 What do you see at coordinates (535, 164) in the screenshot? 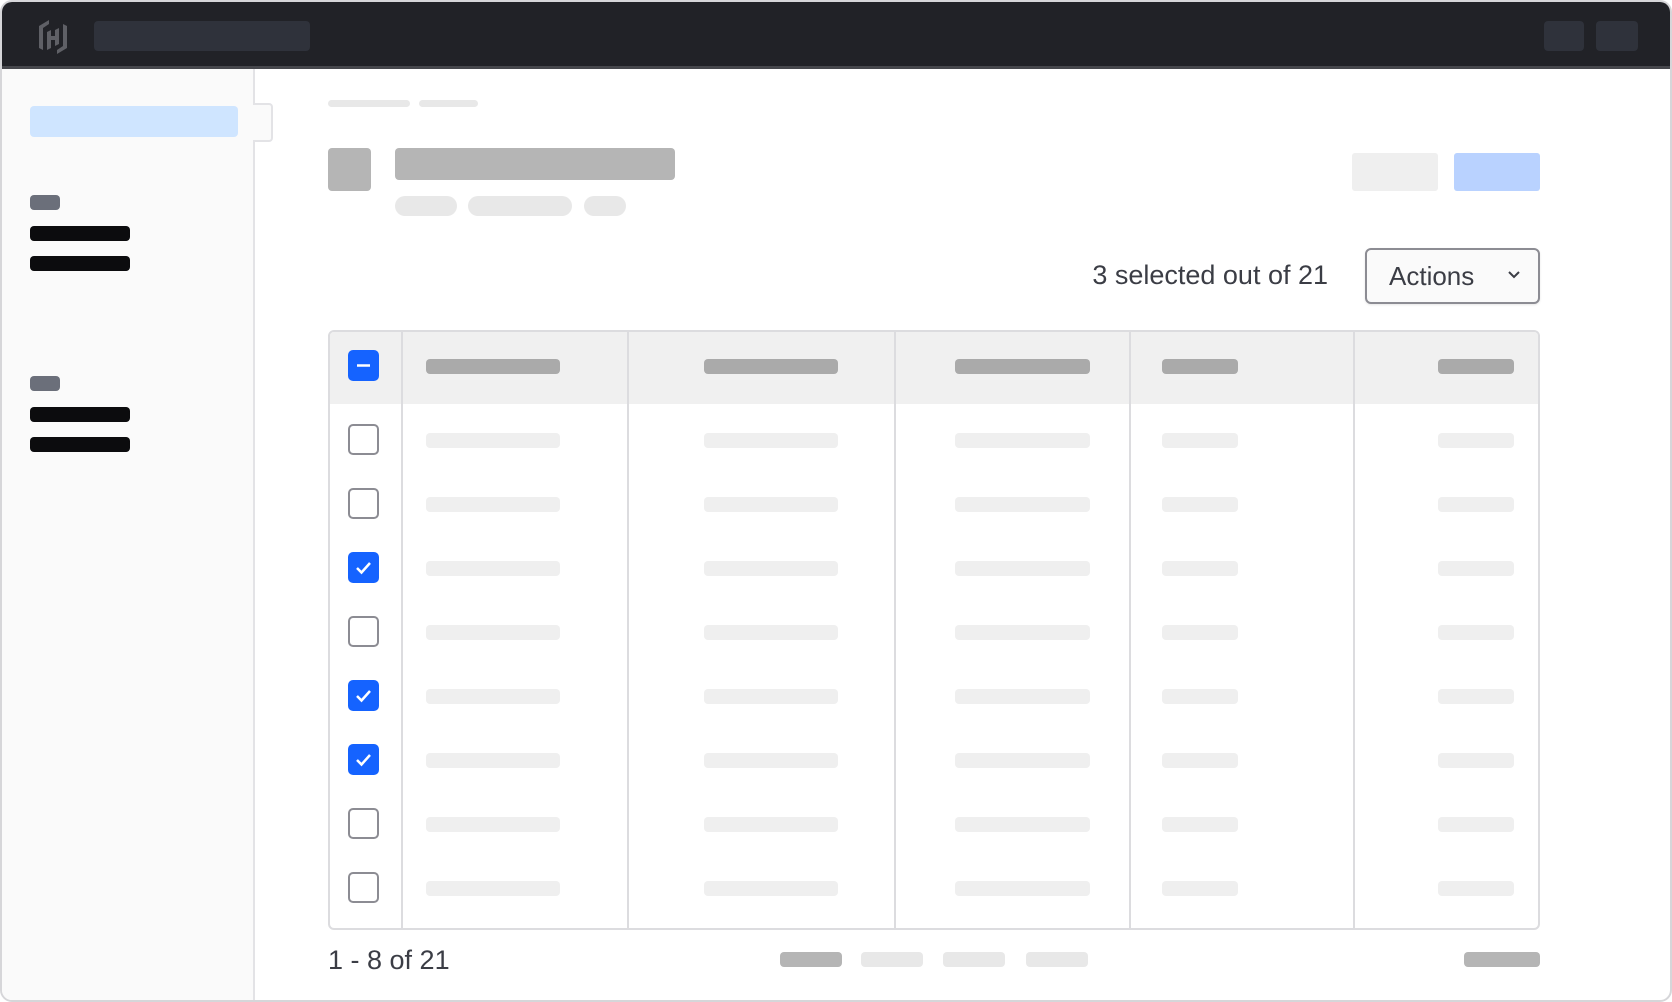
I see `page-title` at bounding box center [535, 164].